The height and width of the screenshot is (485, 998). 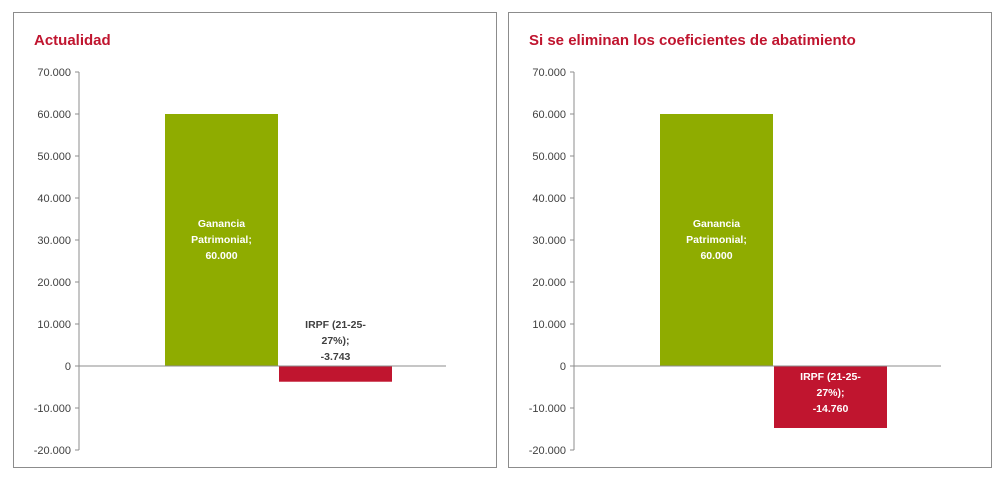 What do you see at coordinates (72, 40) in the screenshot?
I see `chart-title: Actualidad` at bounding box center [72, 40].